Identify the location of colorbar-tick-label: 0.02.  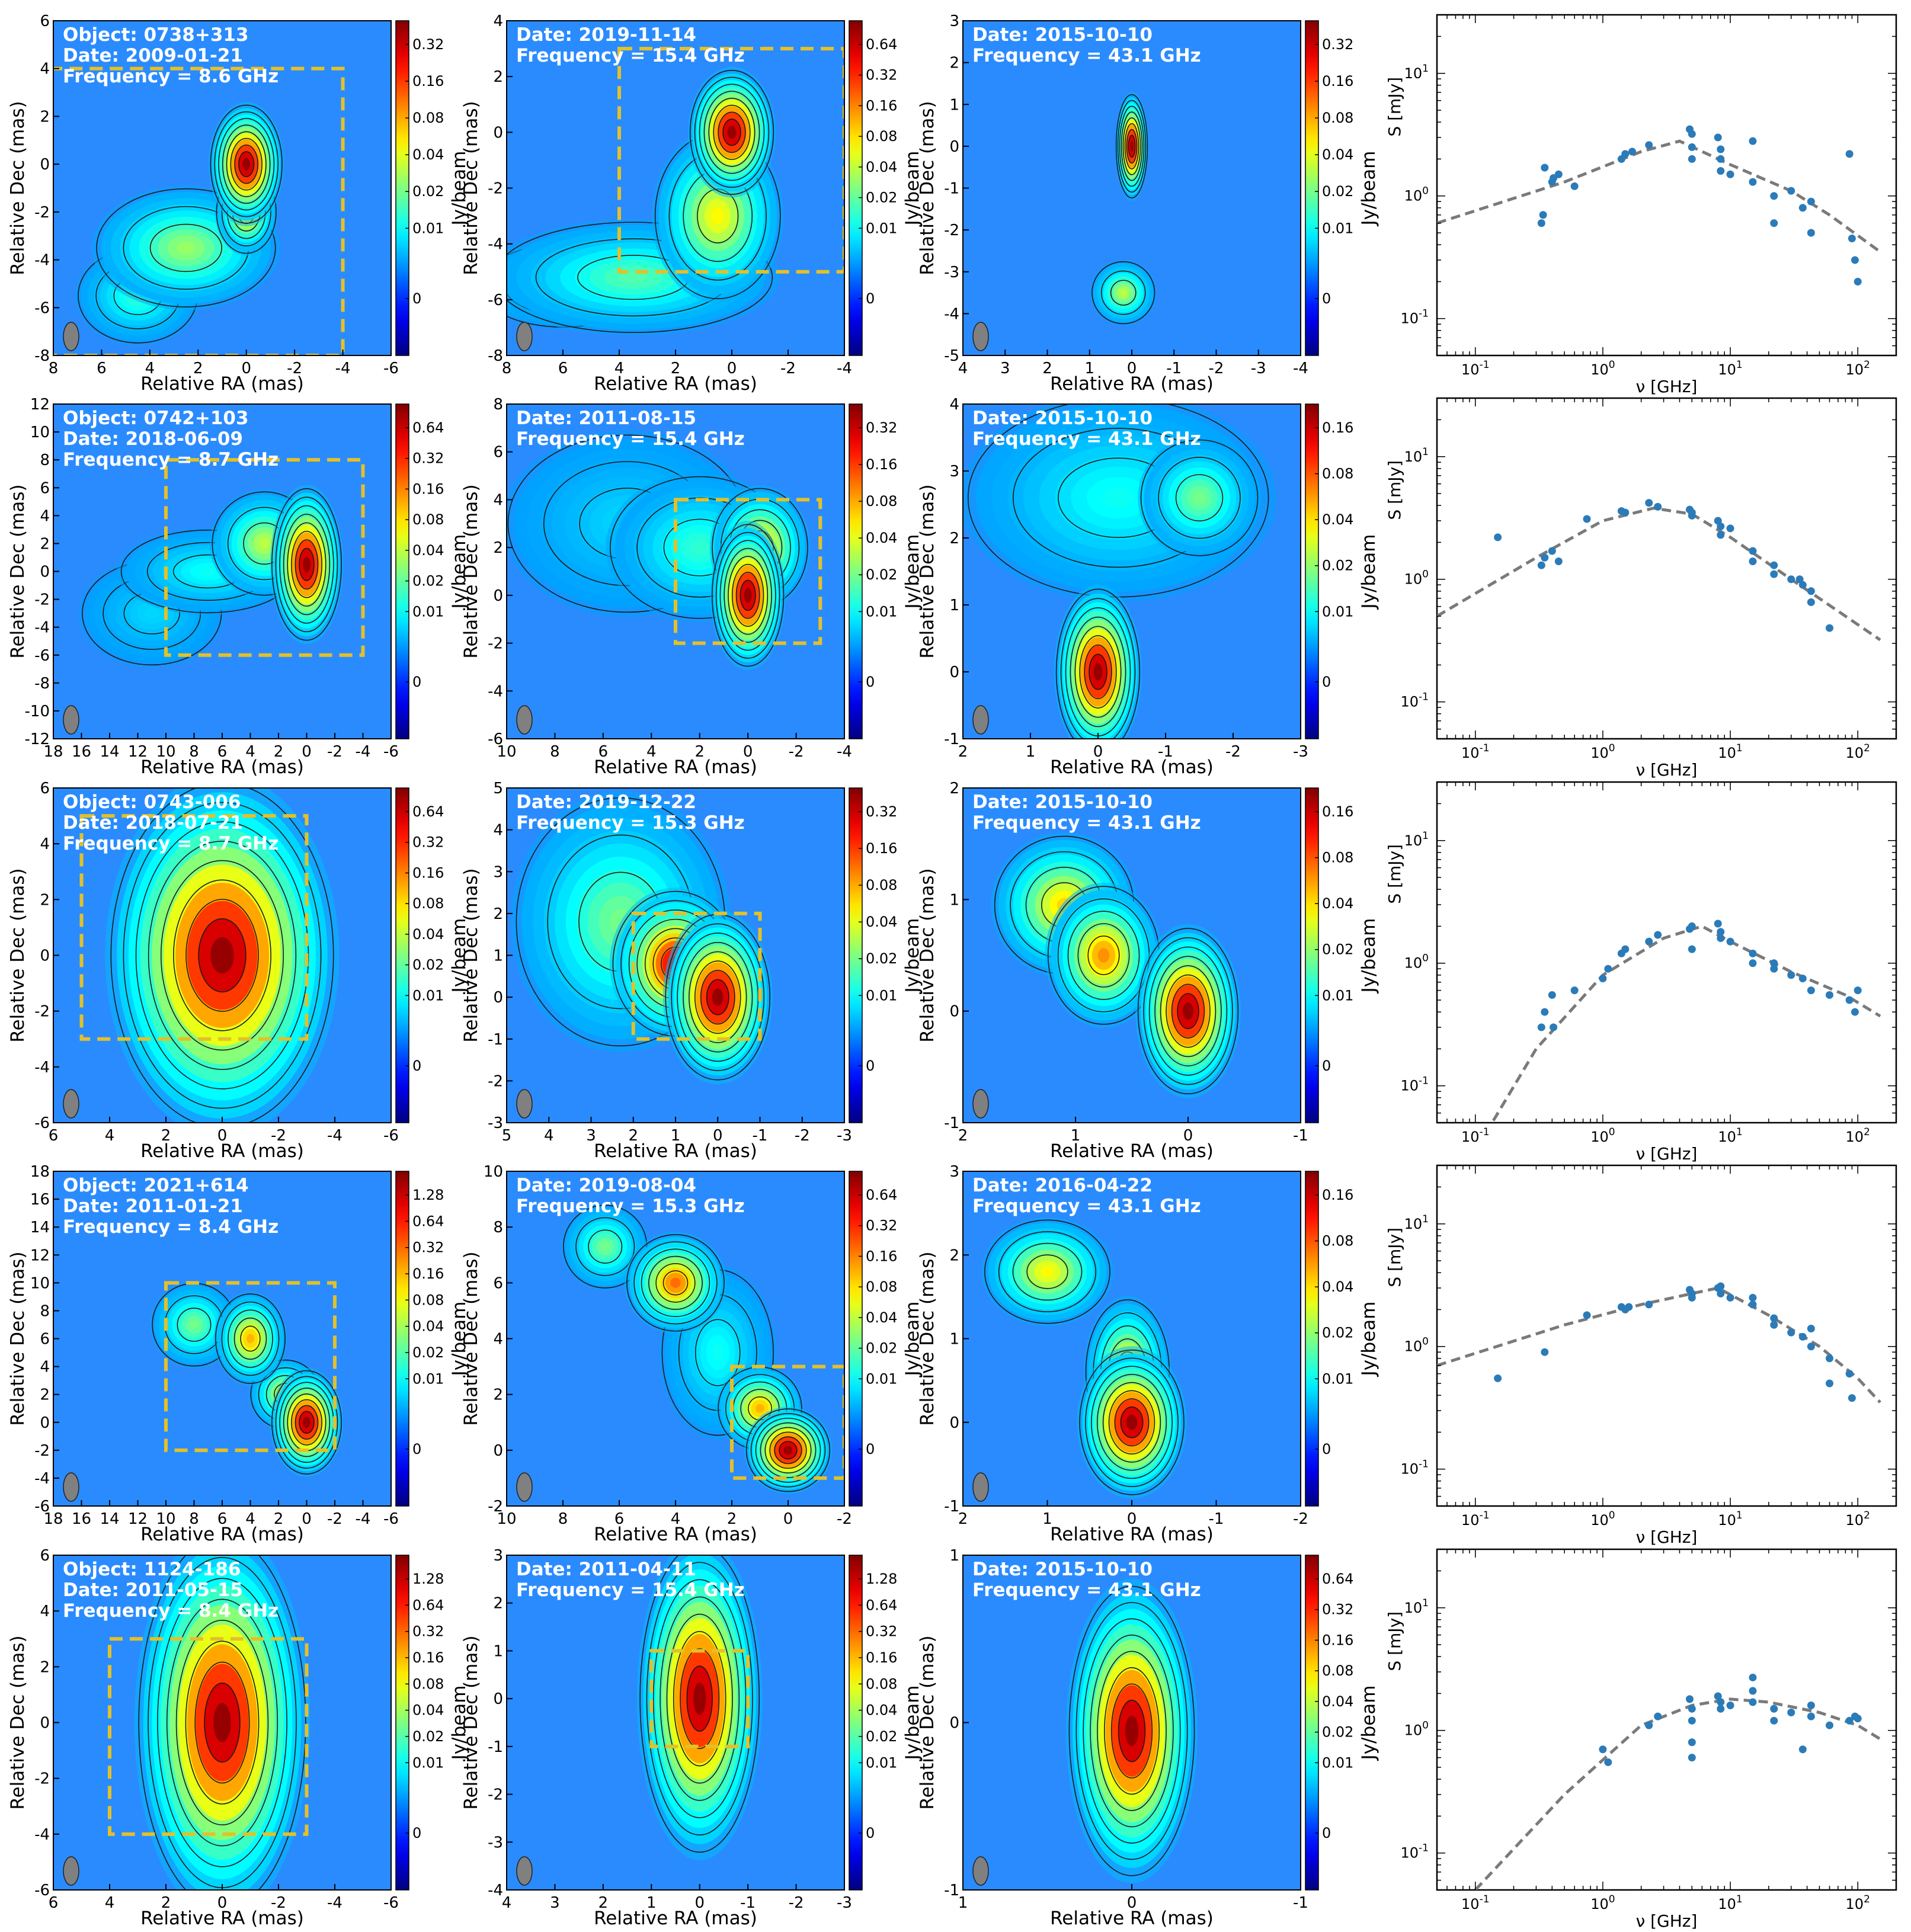
(428, 581).